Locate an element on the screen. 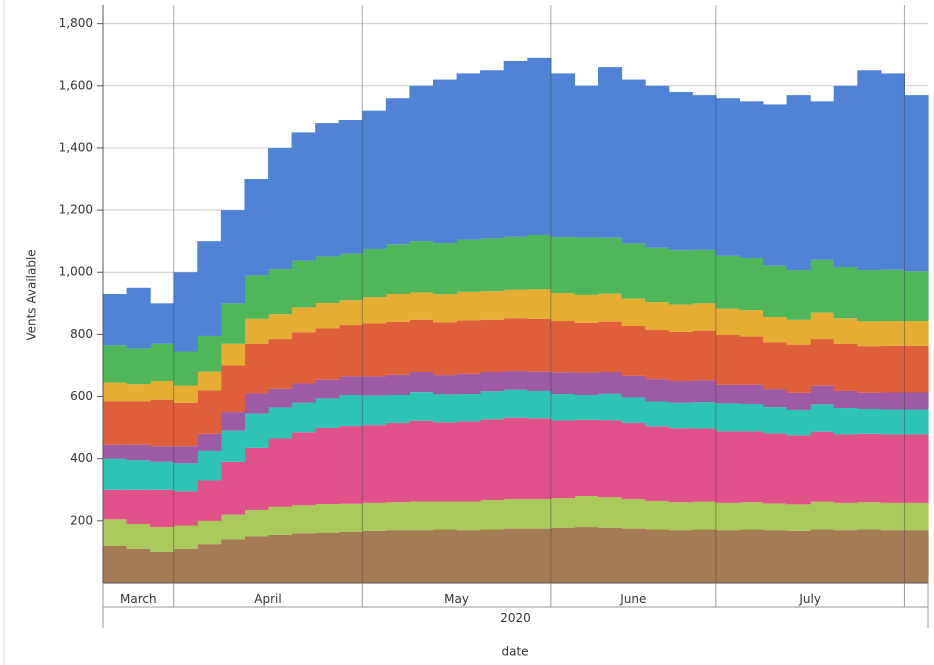 Image resolution: width=934 pixels, height=665 pixels. month-label: April is located at coordinates (267, 599).